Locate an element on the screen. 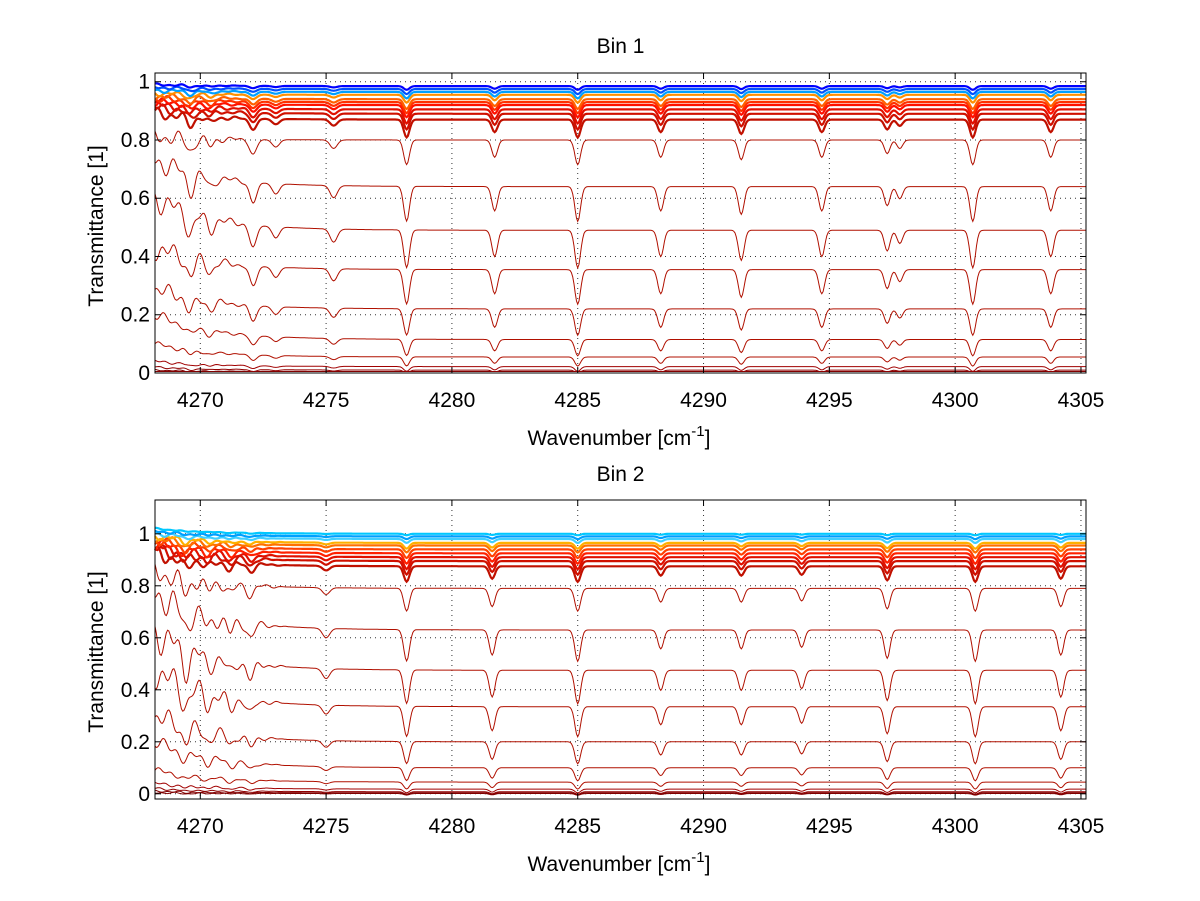  chart-title: Bin 2 is located at coordinates (621, 474).